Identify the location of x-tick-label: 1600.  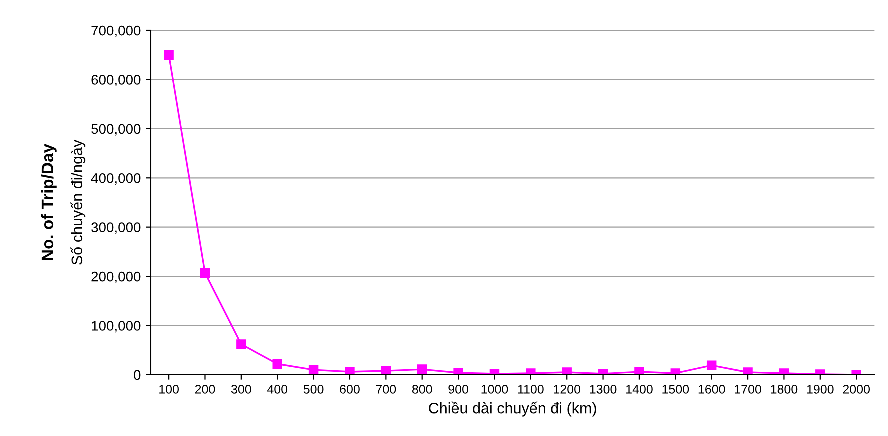
(712, 389).